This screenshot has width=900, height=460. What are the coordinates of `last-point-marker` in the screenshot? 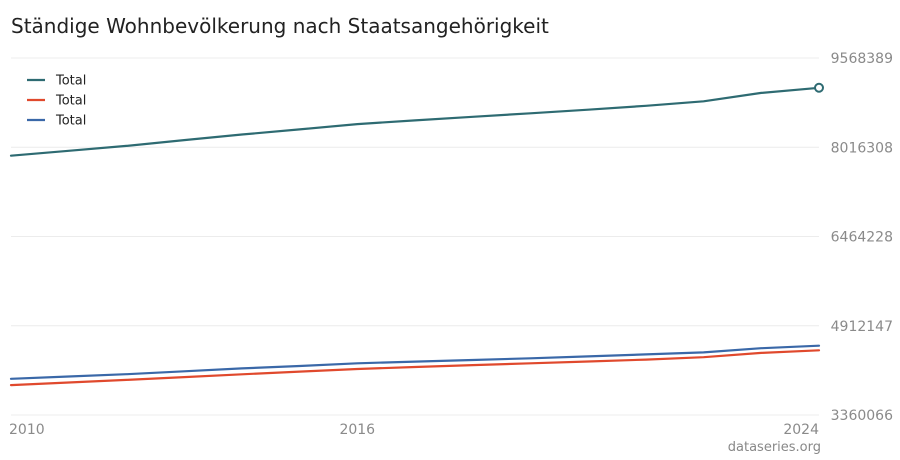 It's located at (819, 87).